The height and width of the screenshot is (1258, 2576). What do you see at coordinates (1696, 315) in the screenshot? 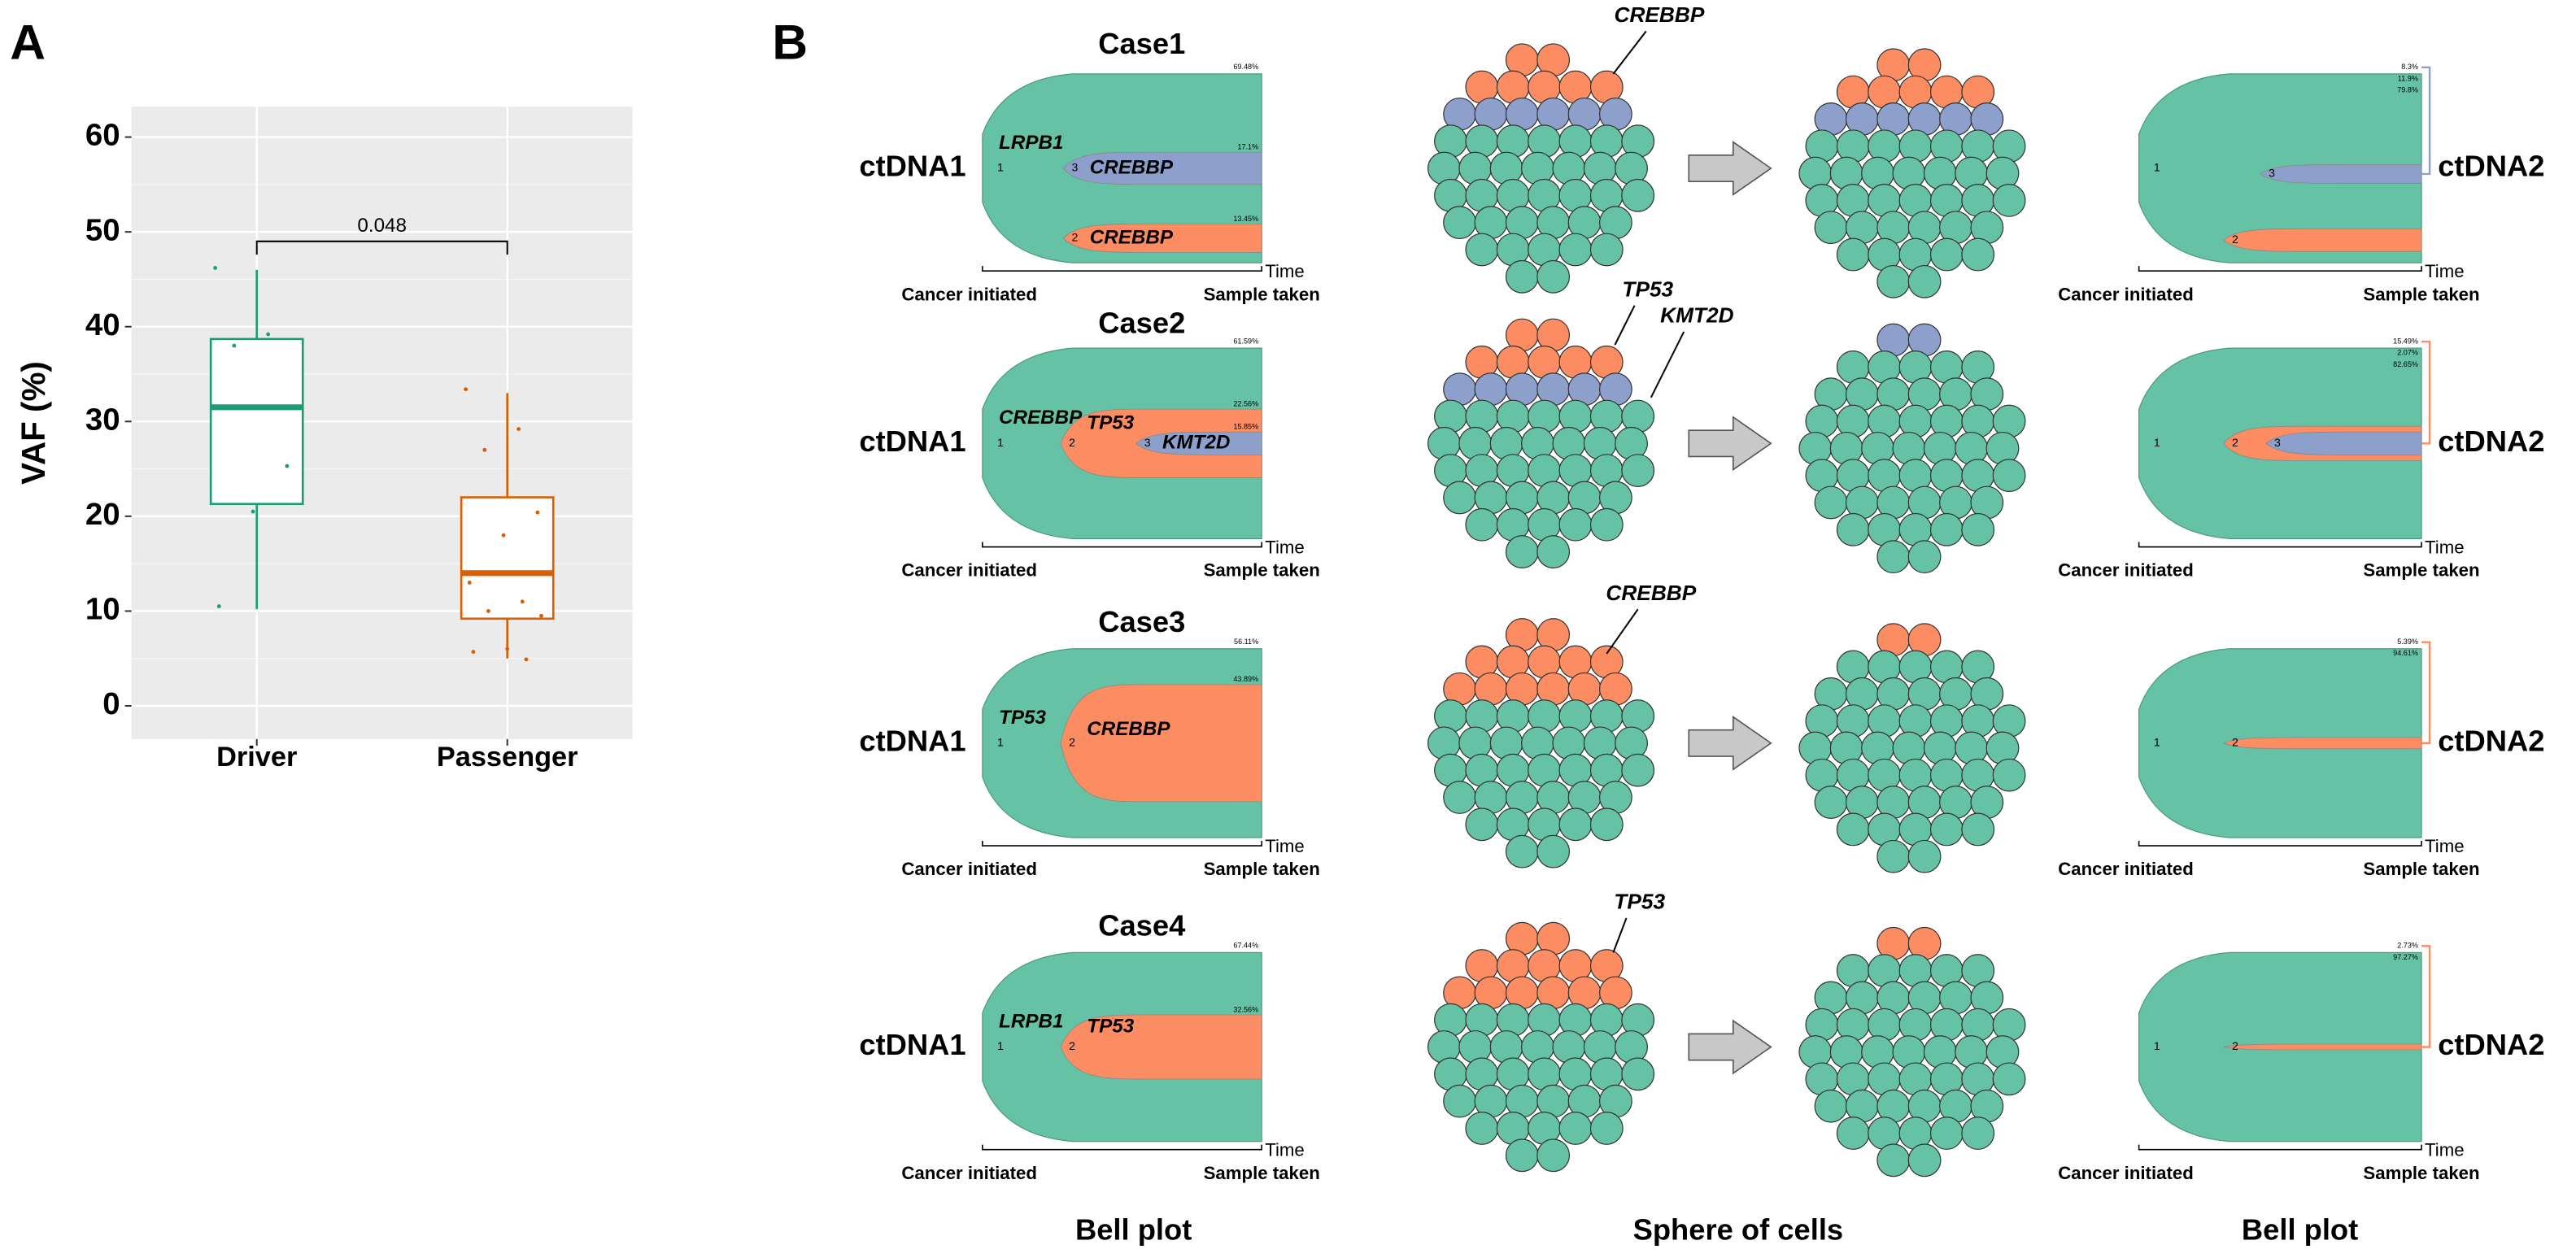
I see `gene-callout: KMT2D` at bounding box center [1696, 315].